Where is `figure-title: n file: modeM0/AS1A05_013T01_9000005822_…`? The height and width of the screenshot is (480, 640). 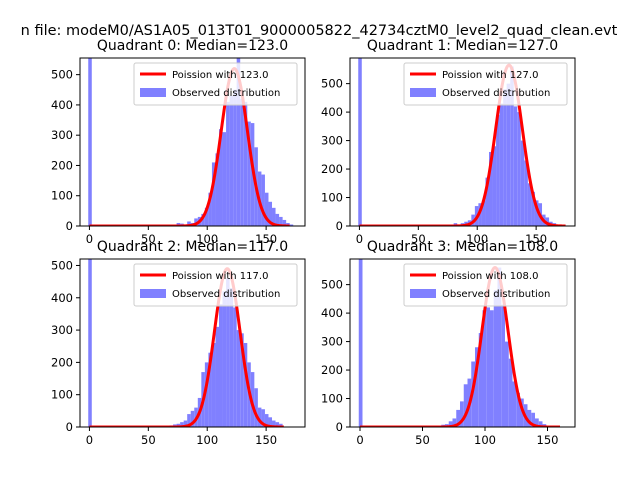 figure-title: n file: modeM0/AS1A05_013T01_9000005822_… is located at coordinates (319, 31).